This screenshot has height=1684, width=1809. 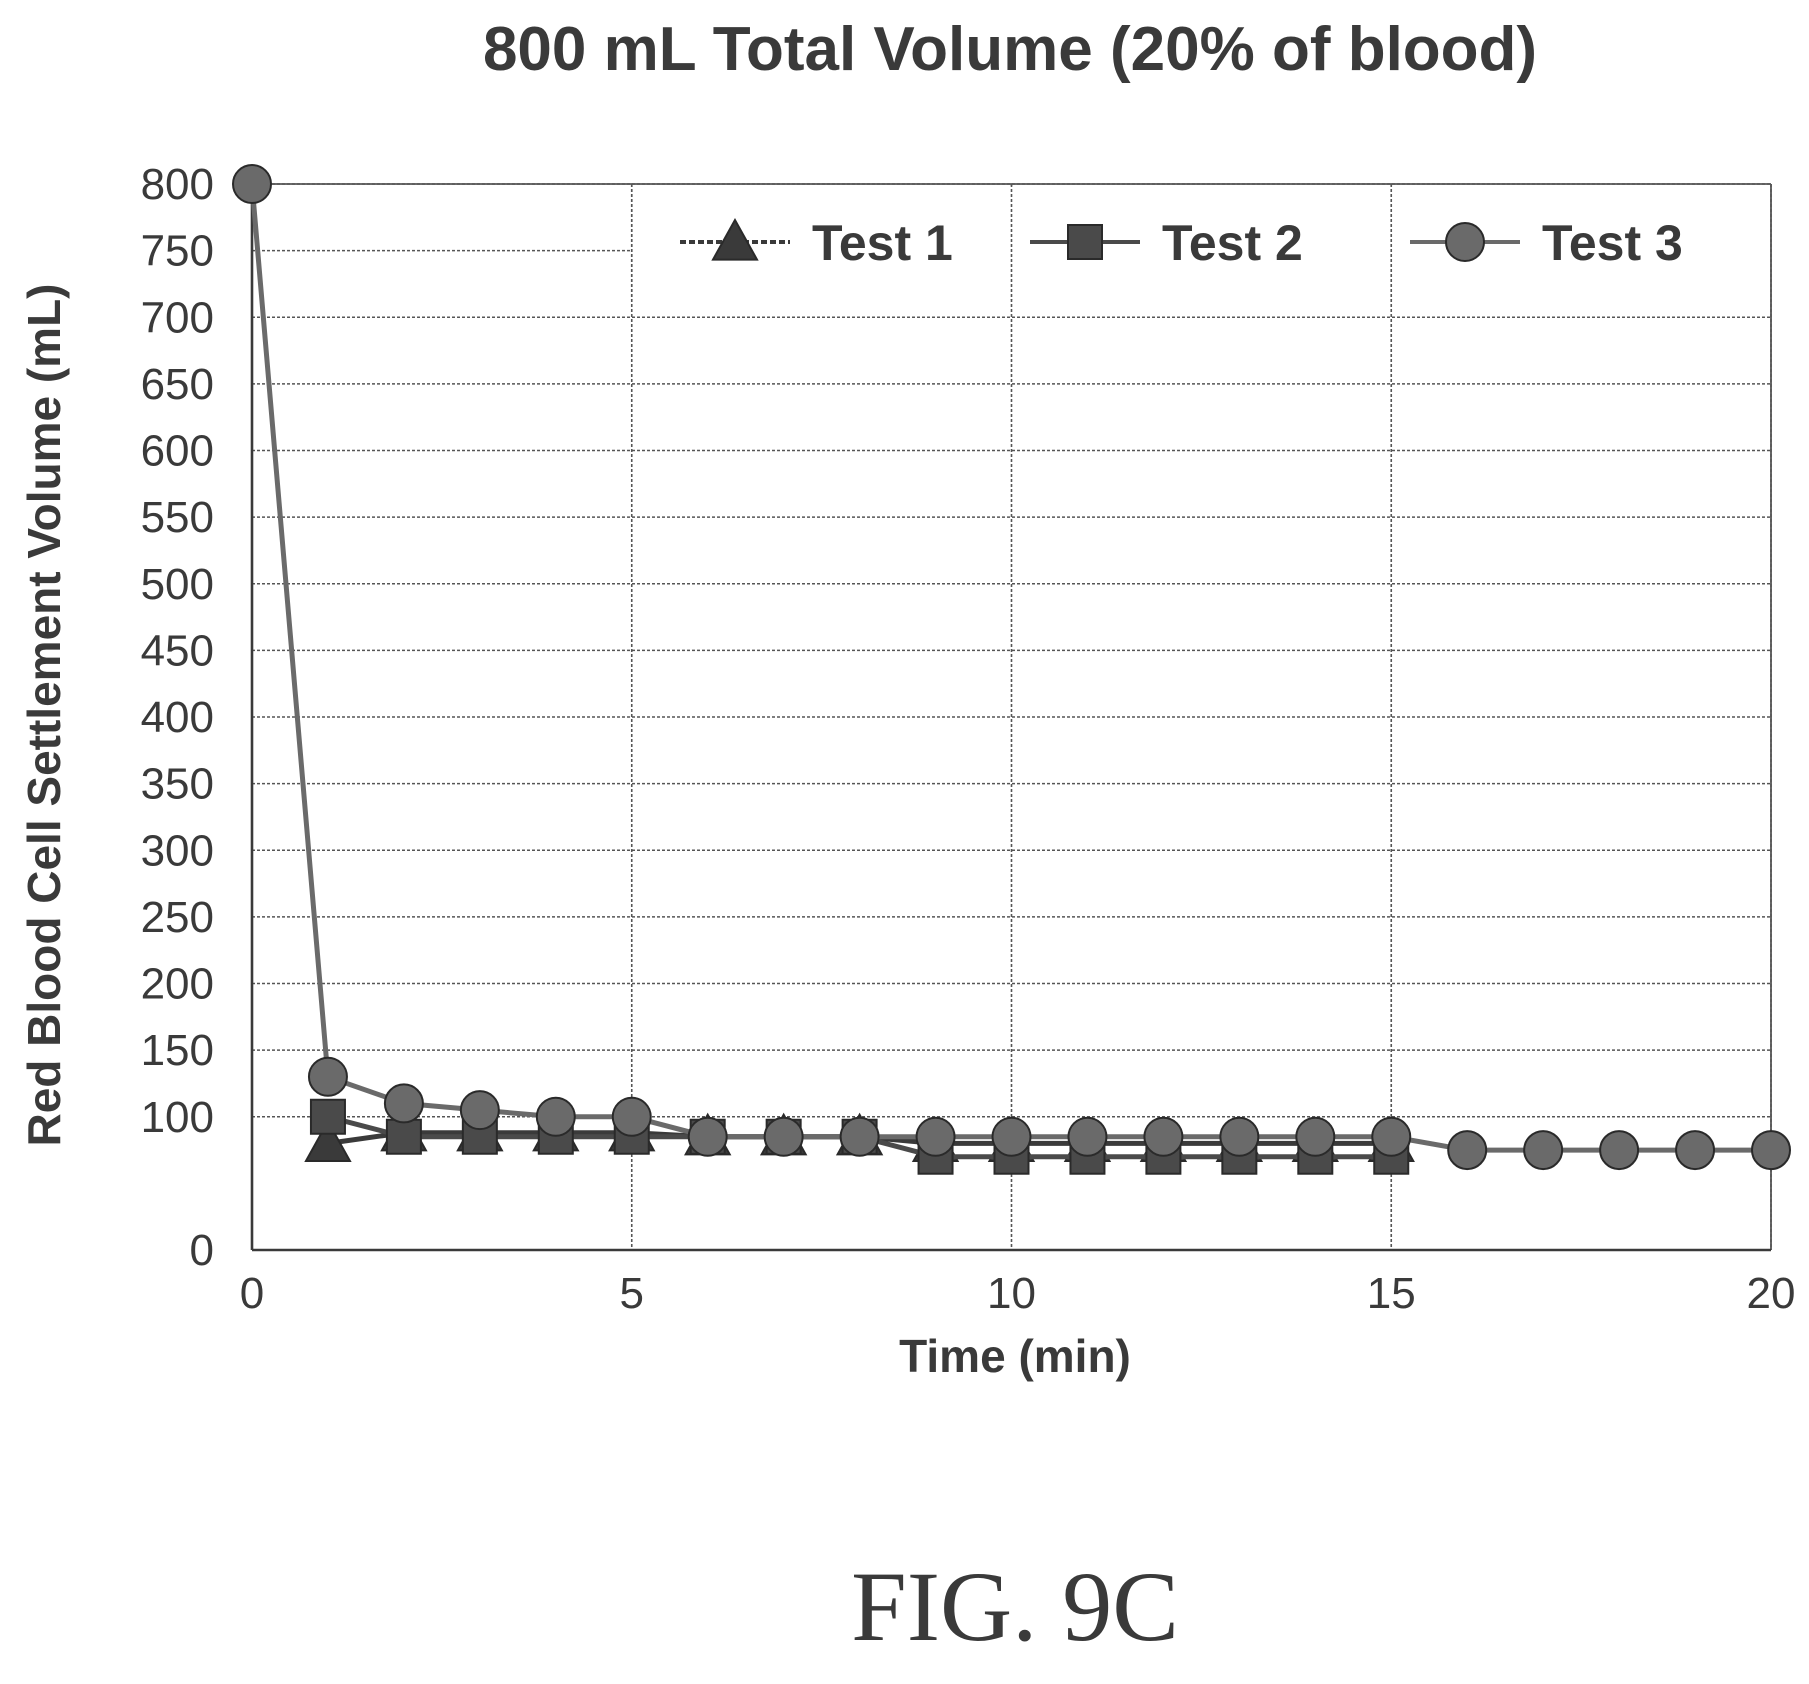 What do you see at coordinates (177, 251) in the screenshot?
I see `y-tick-label: 750` at bounding box center [177, 251].